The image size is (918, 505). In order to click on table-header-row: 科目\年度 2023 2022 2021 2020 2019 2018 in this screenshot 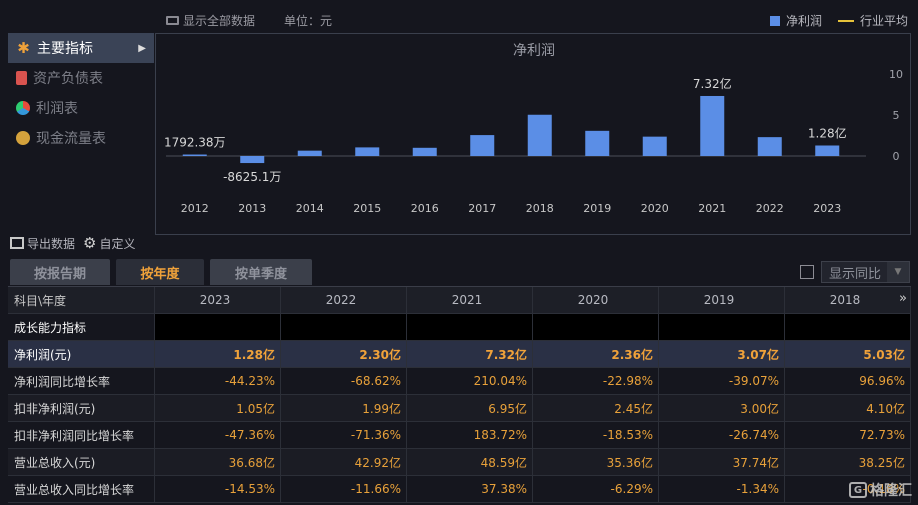, I will do `click(459, 300)`.